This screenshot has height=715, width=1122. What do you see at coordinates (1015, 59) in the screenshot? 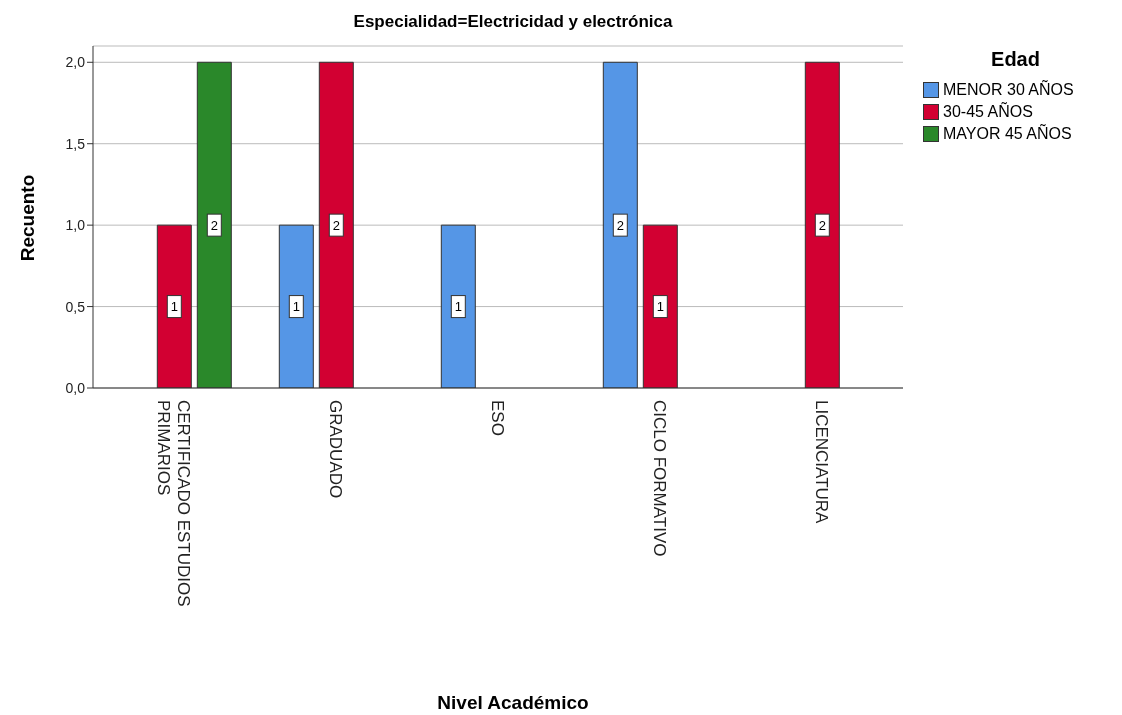
I see `legend-title: Edad` at bounding box center [1015, 59].